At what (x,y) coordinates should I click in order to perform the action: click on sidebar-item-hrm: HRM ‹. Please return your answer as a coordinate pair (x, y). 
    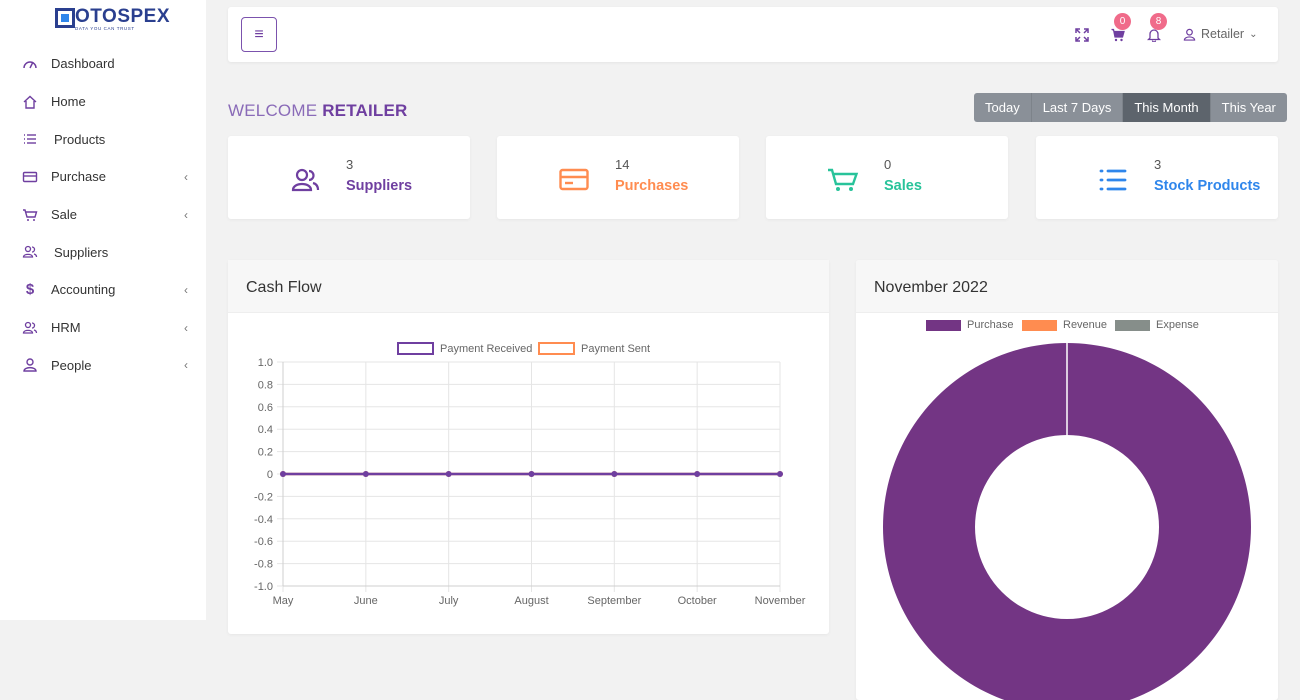
    Looking at the image, I should click on (103, 328).